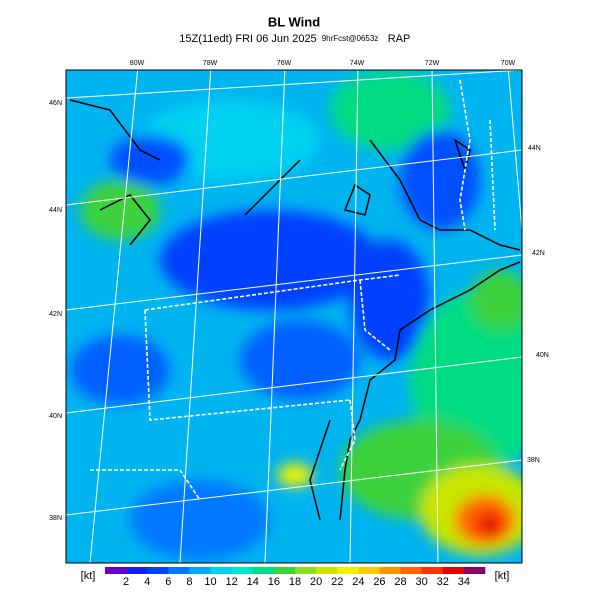 This screenshot has height=594, width=589. I want to click on colorbar-tick-label: 20, so click(316, 582).